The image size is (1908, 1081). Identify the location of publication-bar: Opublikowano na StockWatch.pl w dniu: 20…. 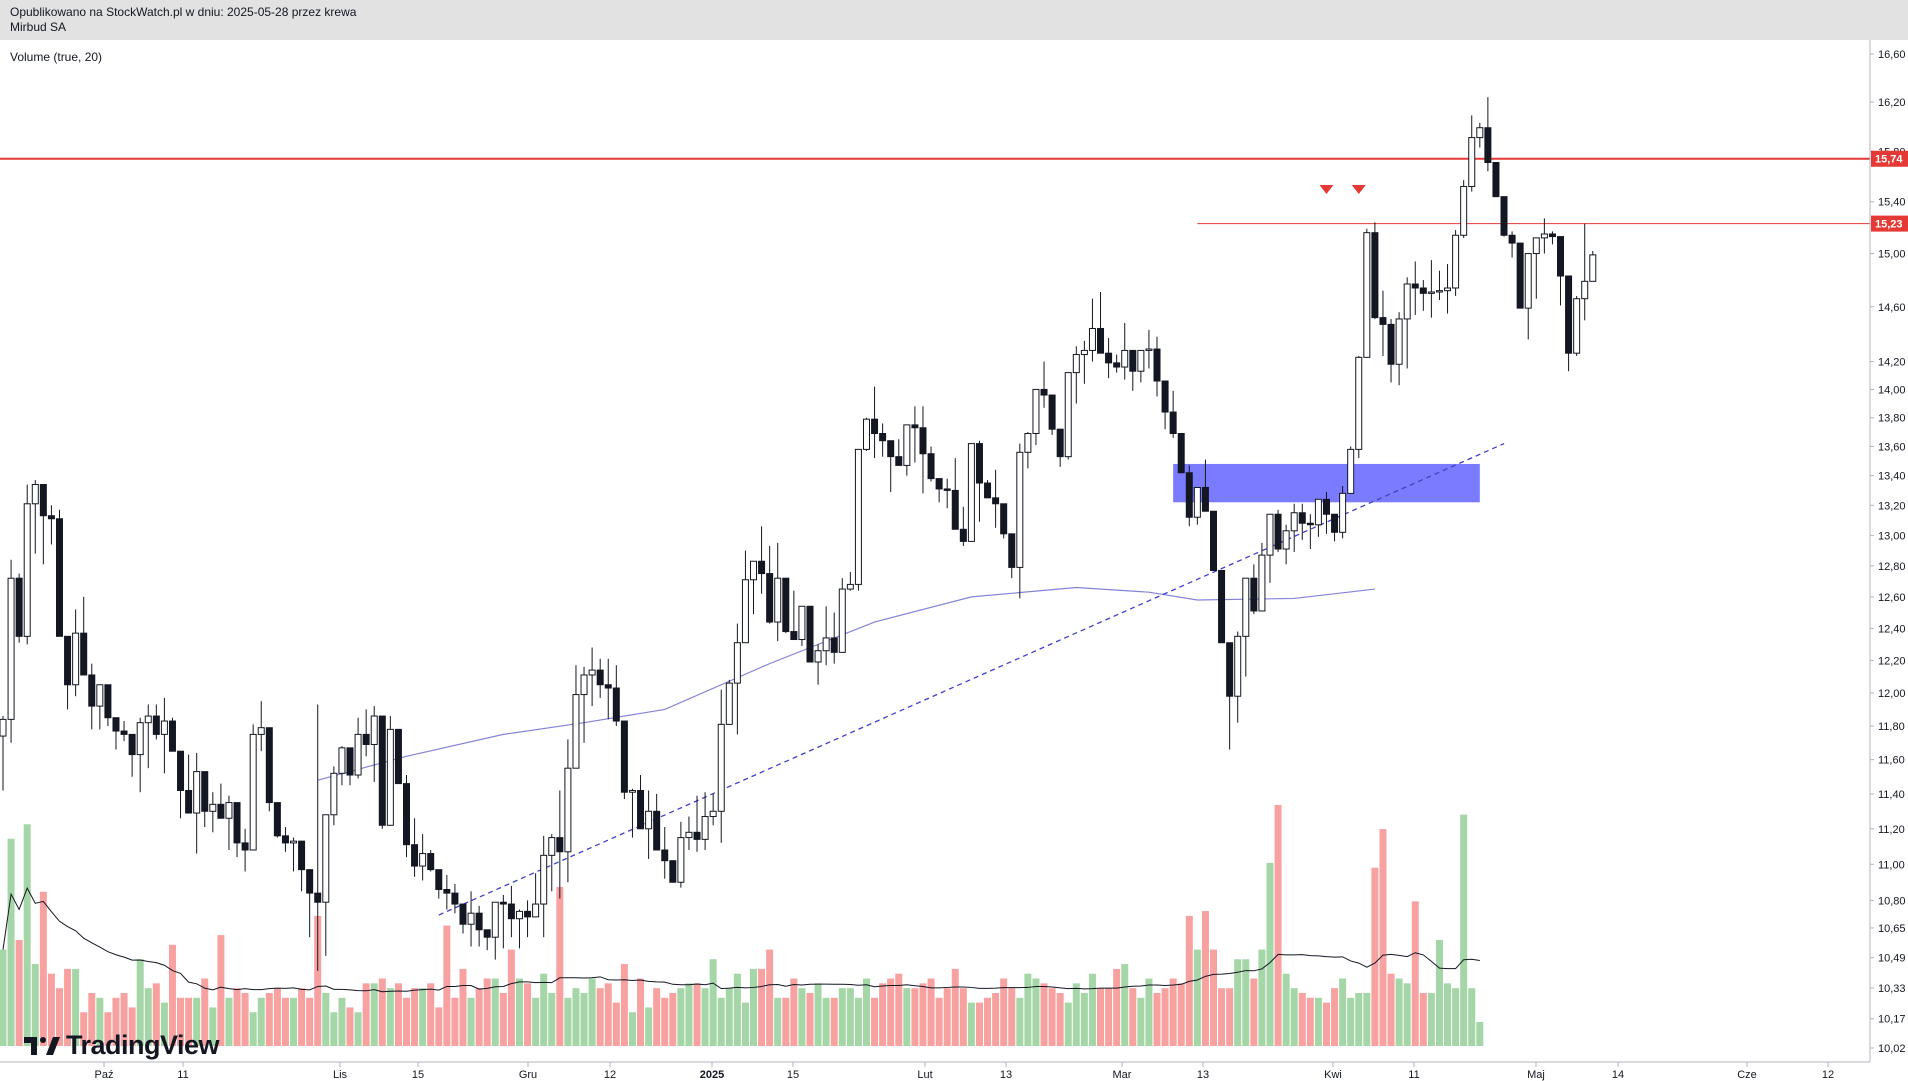
(954, 20).